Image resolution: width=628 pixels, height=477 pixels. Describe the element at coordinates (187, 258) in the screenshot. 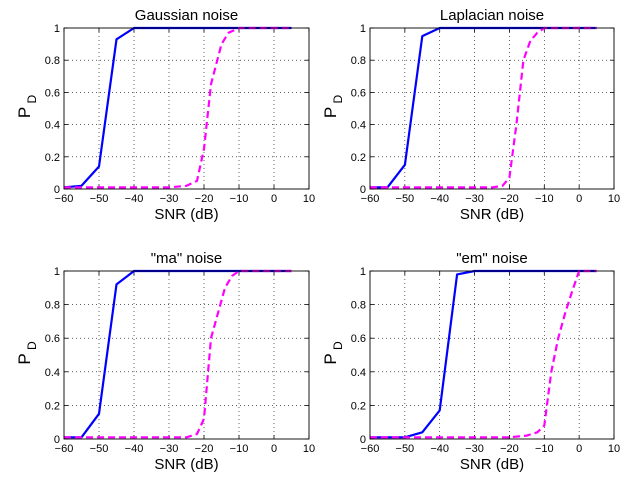

I see `subplot-title: "ma" noise` at that location.